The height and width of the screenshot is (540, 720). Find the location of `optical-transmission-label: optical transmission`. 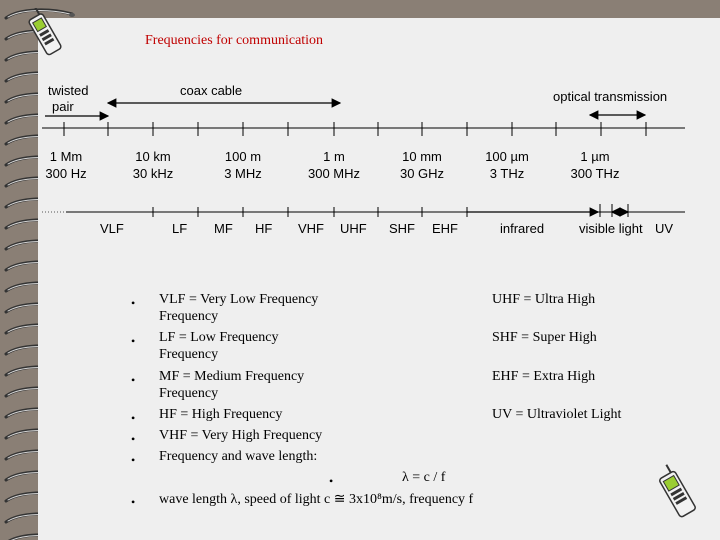

optical-transmission-label: optical transmission is located at coordinates (610, 96).